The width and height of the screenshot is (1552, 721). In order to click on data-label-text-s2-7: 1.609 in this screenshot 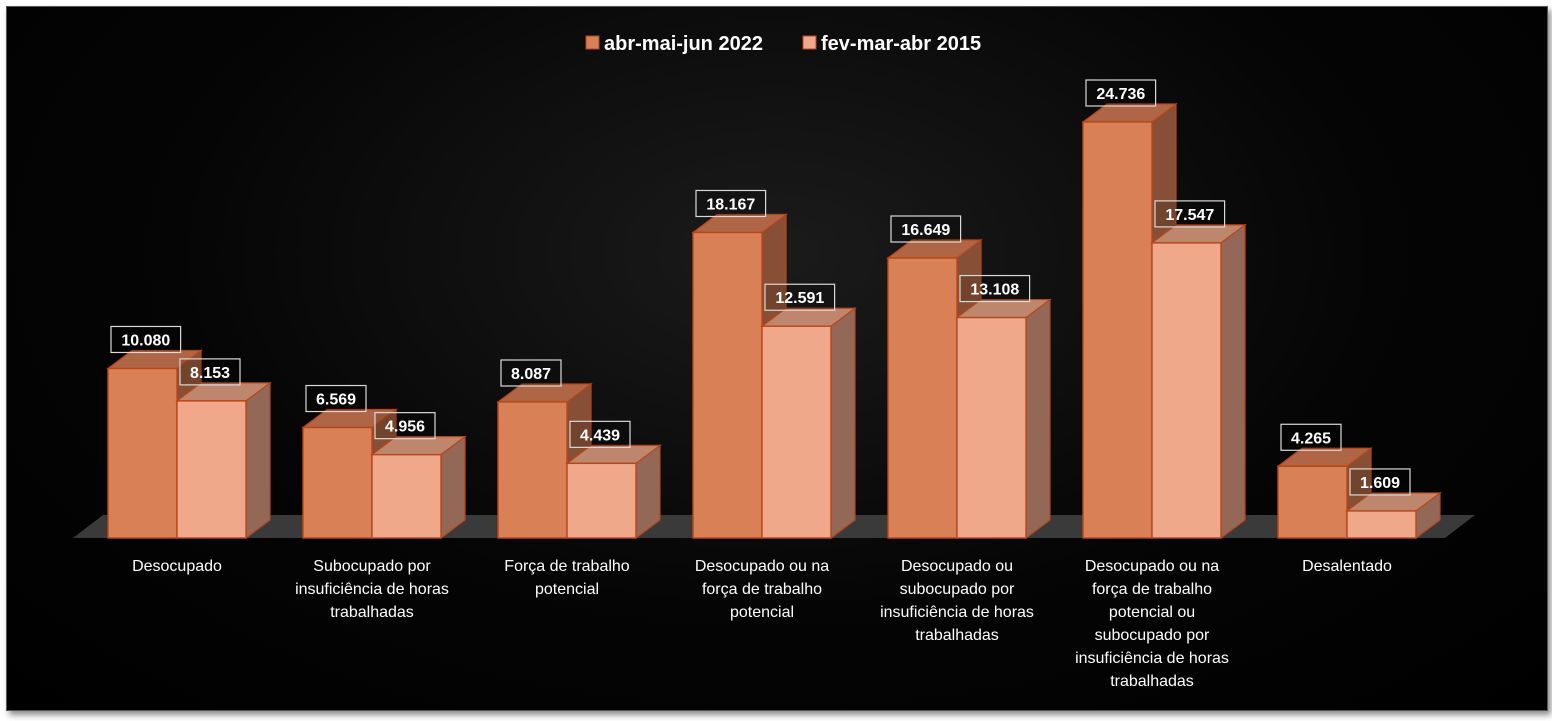, I will do `click(1380, 483)`.